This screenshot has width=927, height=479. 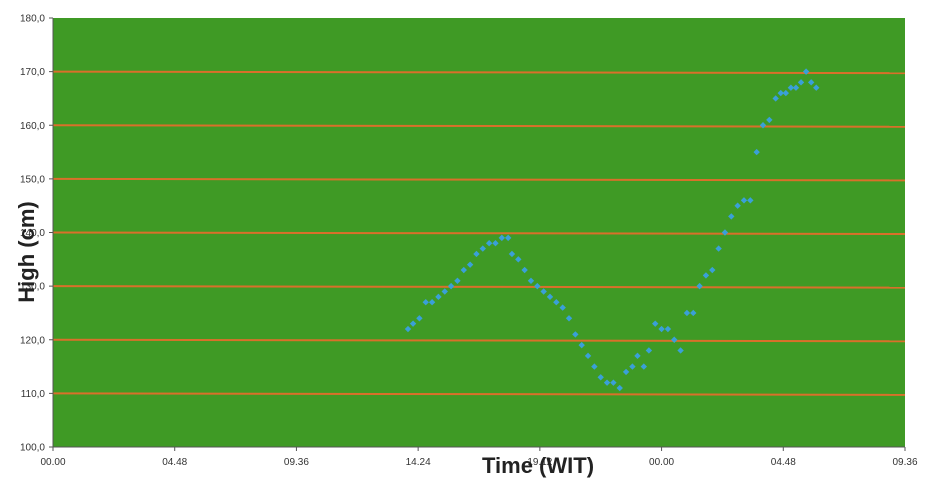 What do you see at coordinates (26, 251) in the screenshot?
I see `y-axis-title: High (cm)` at bounding box center [26, 251].